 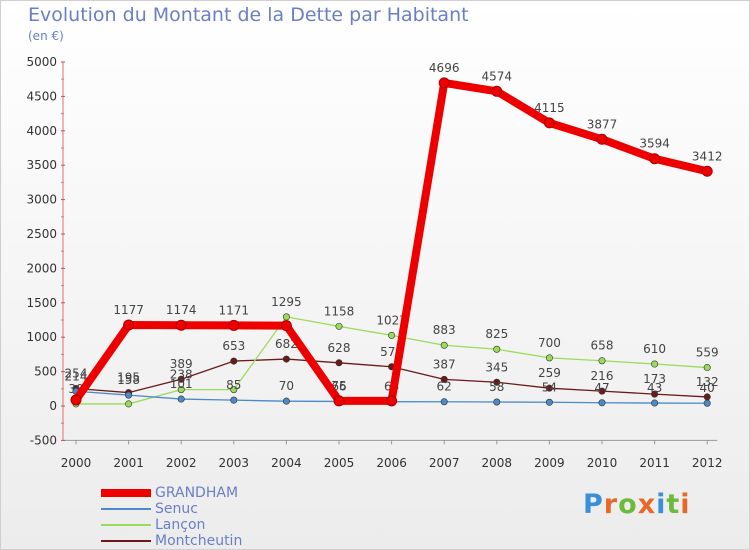 I want to click on y-tick-label: 3000, so click(x=41, y=200).